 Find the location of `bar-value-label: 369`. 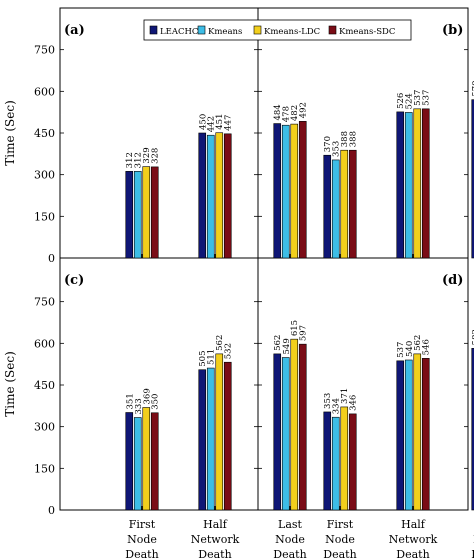

bar-value-label: 369 is located at coordinates (147, 396).